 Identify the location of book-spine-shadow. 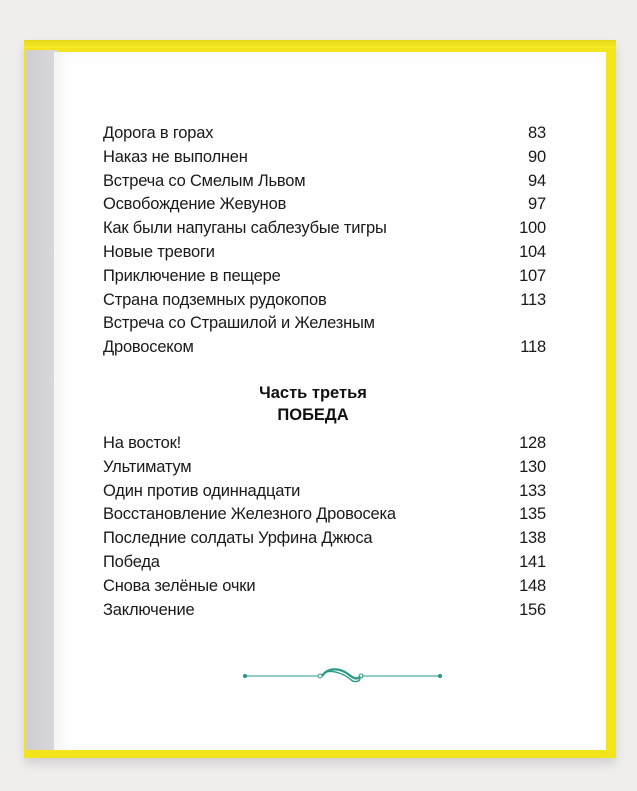
(42, 400).